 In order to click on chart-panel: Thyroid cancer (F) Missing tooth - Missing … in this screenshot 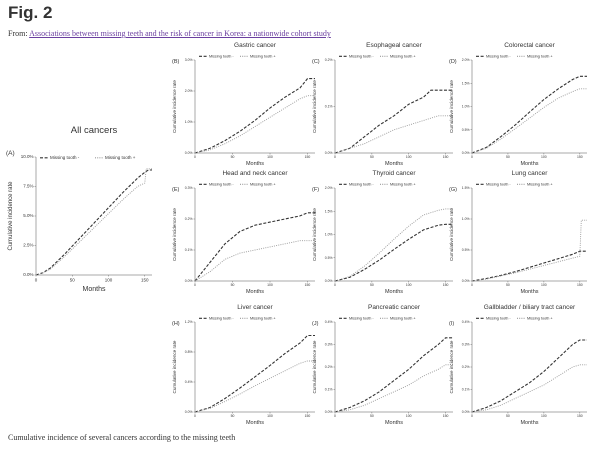, I will do `click(382, 232)`.